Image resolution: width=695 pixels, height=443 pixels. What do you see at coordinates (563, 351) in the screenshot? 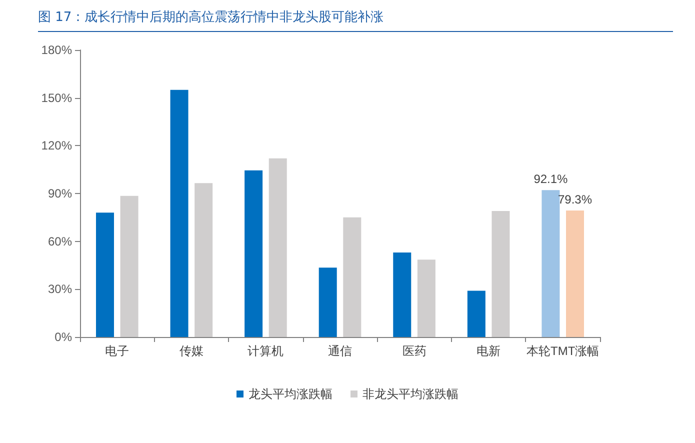
I see `x-tick-label: 本轮TMT涨幅` at bounding box center [563, 351].